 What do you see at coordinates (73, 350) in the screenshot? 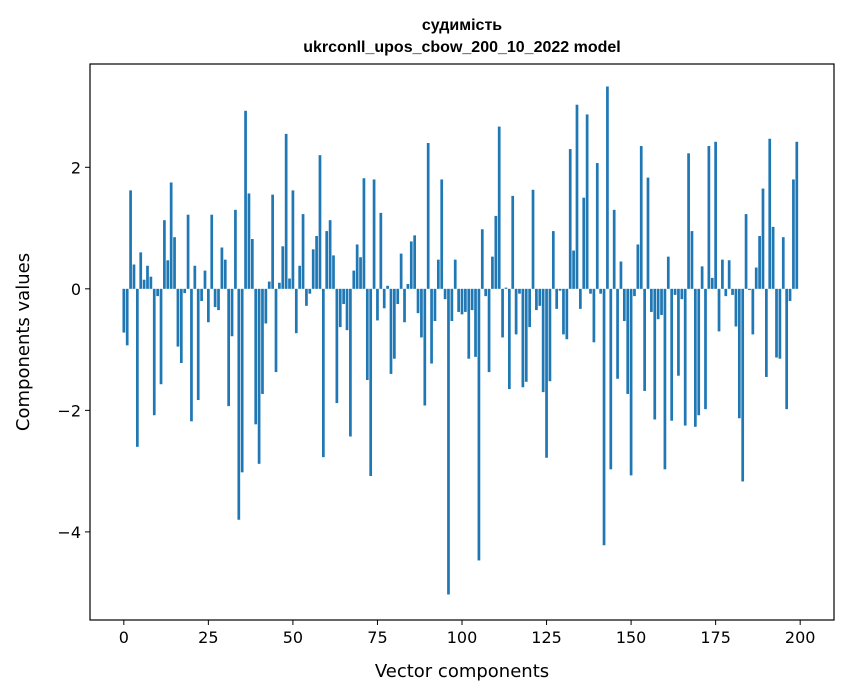
I see `y-axis-ticks: −4 −2 0 2` at bounding box center [73, 350].